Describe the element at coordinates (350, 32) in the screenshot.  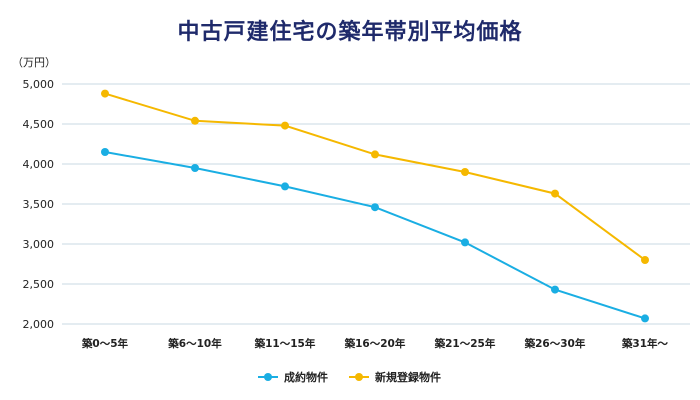
I see `chart-title: 中古戸建住宅の築年帯別平均価格` at that location.